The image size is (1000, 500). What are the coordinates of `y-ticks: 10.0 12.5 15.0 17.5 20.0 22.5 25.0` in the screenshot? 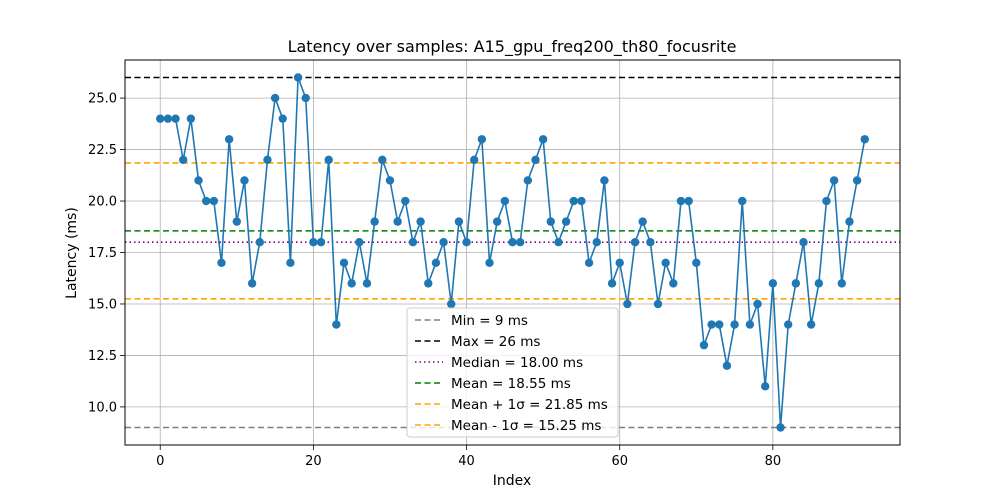 It's located at (106, 253).